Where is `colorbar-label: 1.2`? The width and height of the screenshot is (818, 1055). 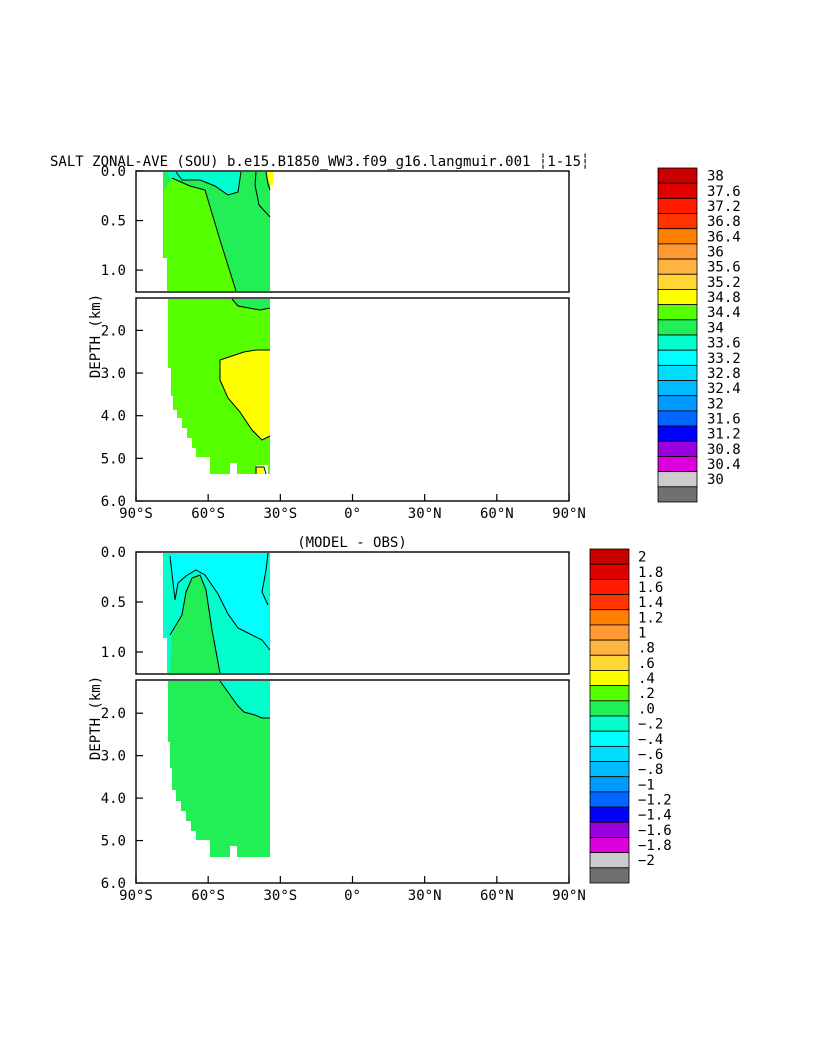
colorbar-label: 1.2 is located at coordinates (650, 618).